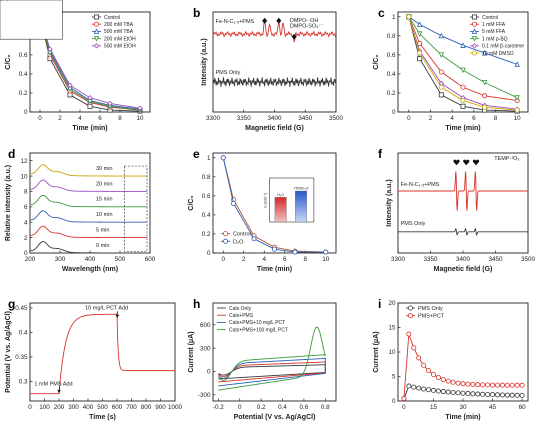 The image size is (550, 435). I want to click on inset-bar-label: 75%D₂O, so click(301, 189).